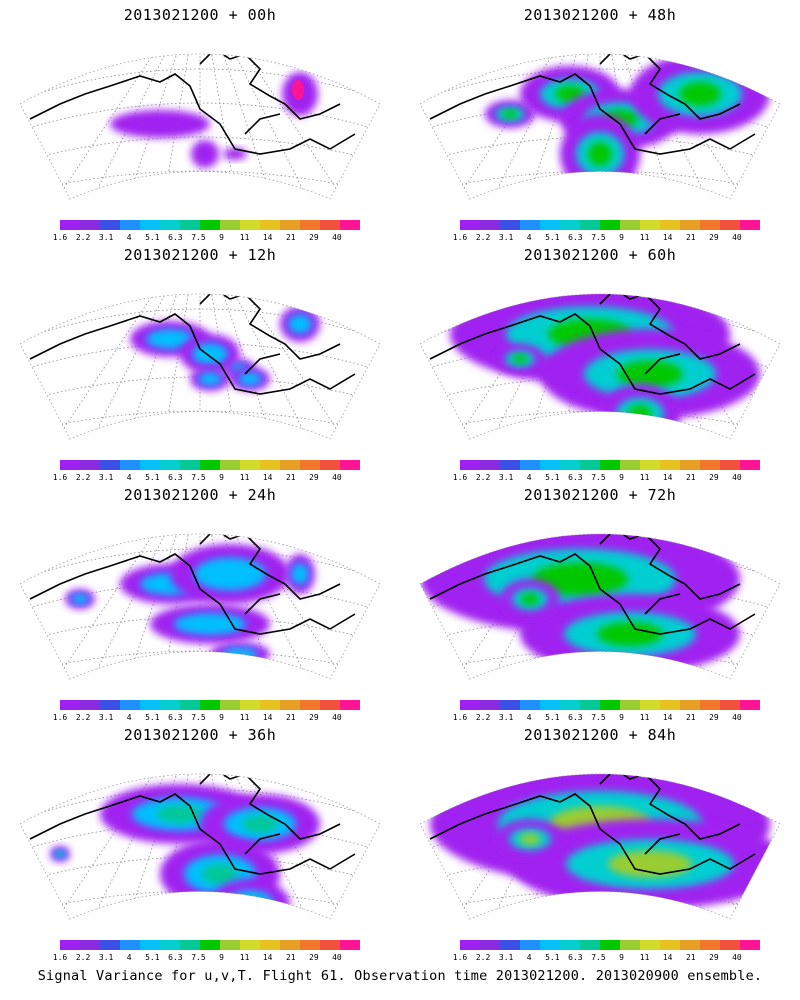 The height and width of the screenshot is (1000, 800). I want to click on colorbar-label: 11, so click(644, 237).